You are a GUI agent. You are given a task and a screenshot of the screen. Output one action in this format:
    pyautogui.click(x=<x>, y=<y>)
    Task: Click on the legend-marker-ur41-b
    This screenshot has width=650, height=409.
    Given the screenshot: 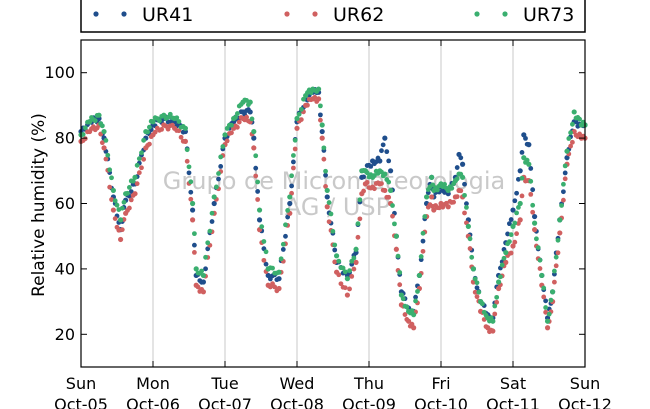 What is the action you would take?
    pyautogui.click(x=124, y=14)
    